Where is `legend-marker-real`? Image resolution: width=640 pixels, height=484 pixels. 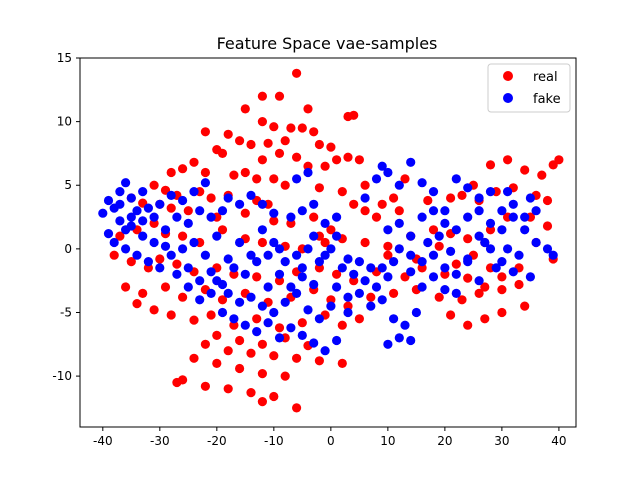 legend-marker-real is located at coordinates (508, 76).